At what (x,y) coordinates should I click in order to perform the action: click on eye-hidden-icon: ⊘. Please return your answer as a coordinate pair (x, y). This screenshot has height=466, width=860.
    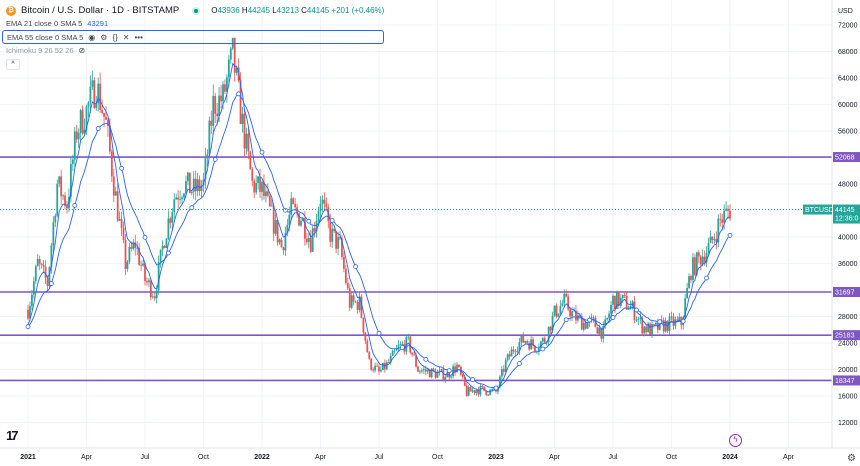
    Looking at the image, I should click on (82, 50).